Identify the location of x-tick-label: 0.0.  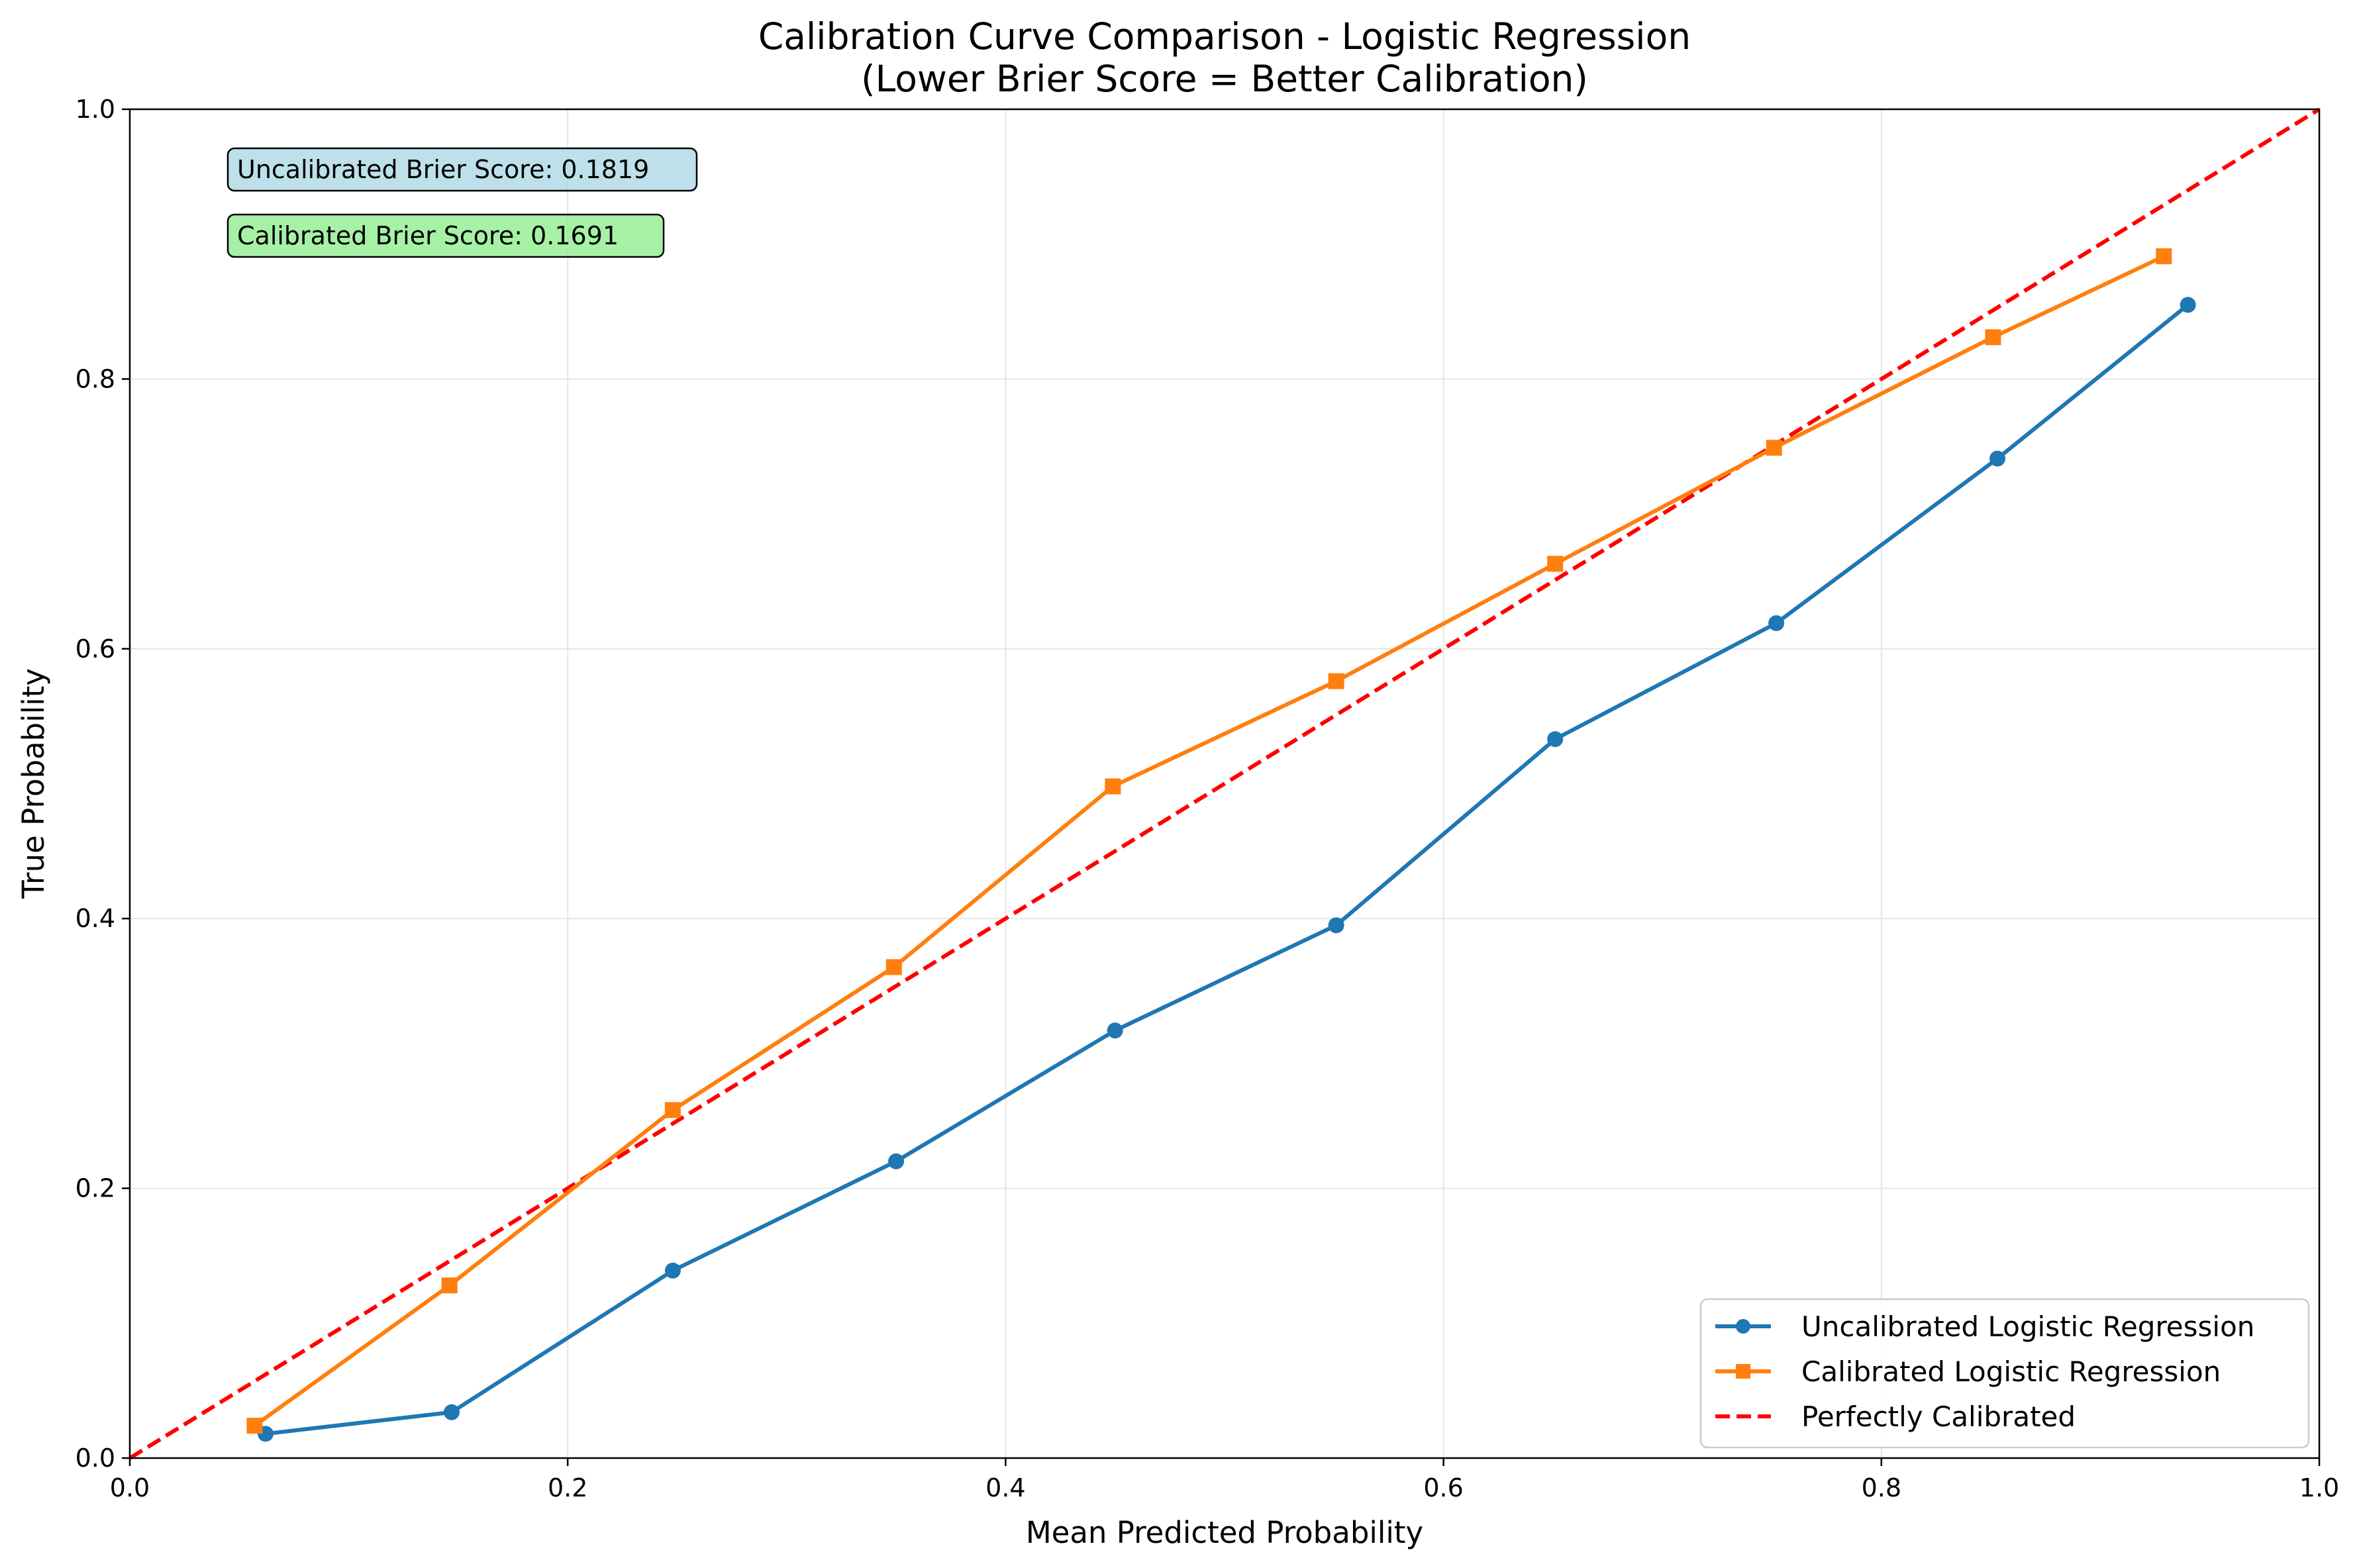
(130, 1487).